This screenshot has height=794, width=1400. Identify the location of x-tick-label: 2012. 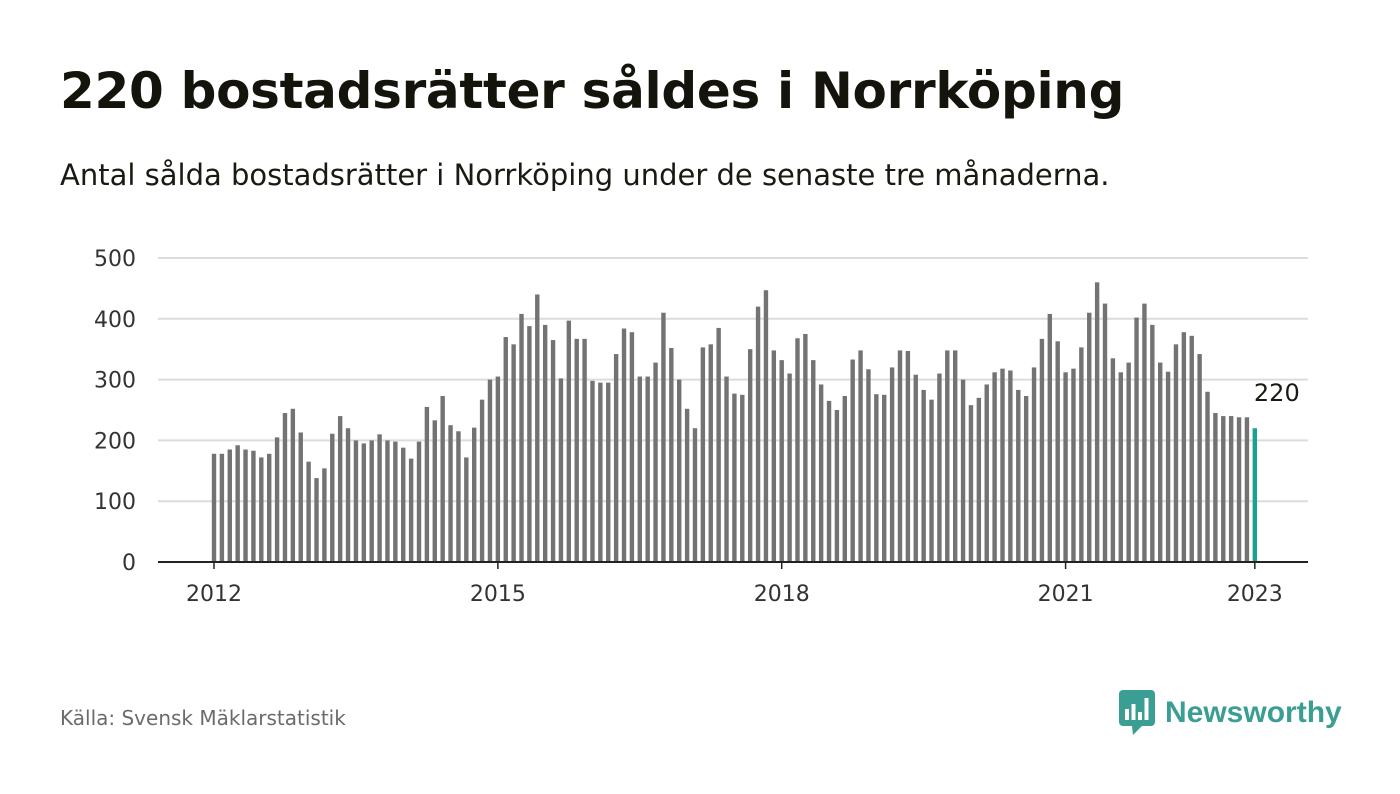
(214, 594).